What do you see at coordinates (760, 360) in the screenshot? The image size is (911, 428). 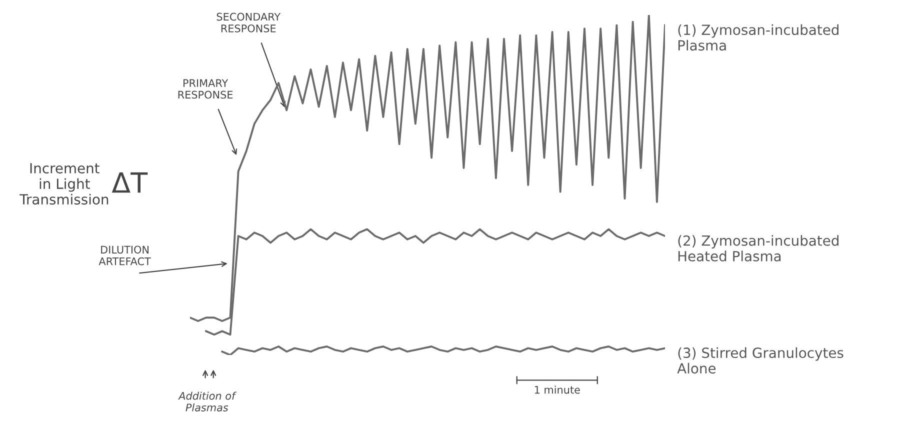 I see `series-label: (3) Stirred Granulocytes Alone` at bounding box center [760, 360].